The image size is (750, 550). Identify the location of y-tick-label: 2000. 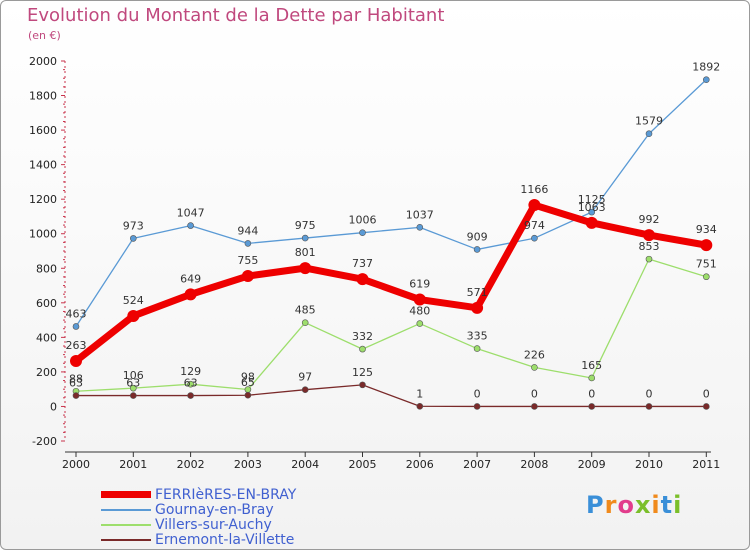
(43, 61).